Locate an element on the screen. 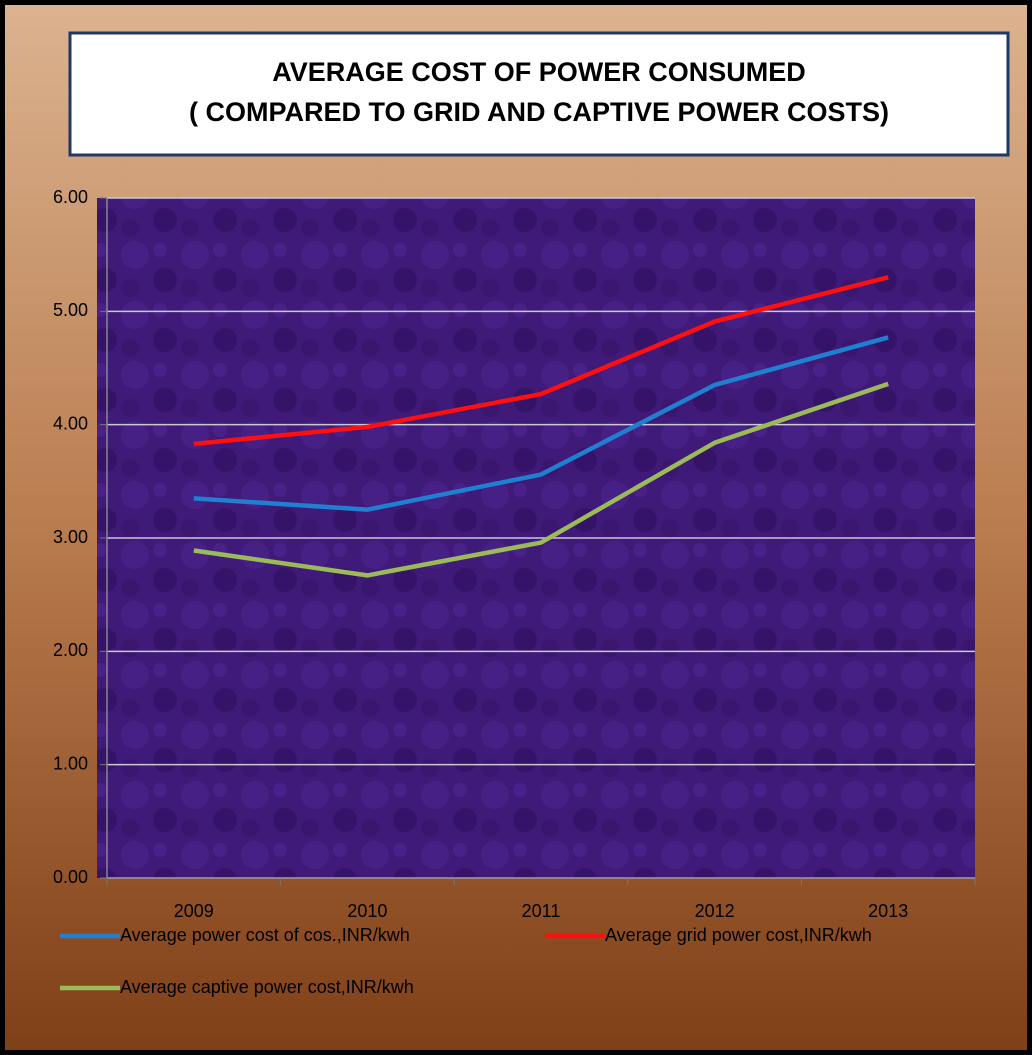 The height and width of the screenshot is (1055, 1032). y-tick-label: 1.00 is located at coordinates (70, 763).